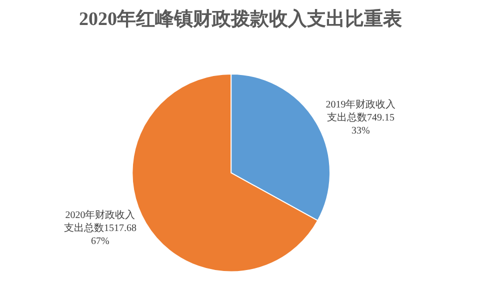  What do you see at coordinates (100, 242) in the screenshot?
I see `data-label: 67%` at bounding box center [100, 242].